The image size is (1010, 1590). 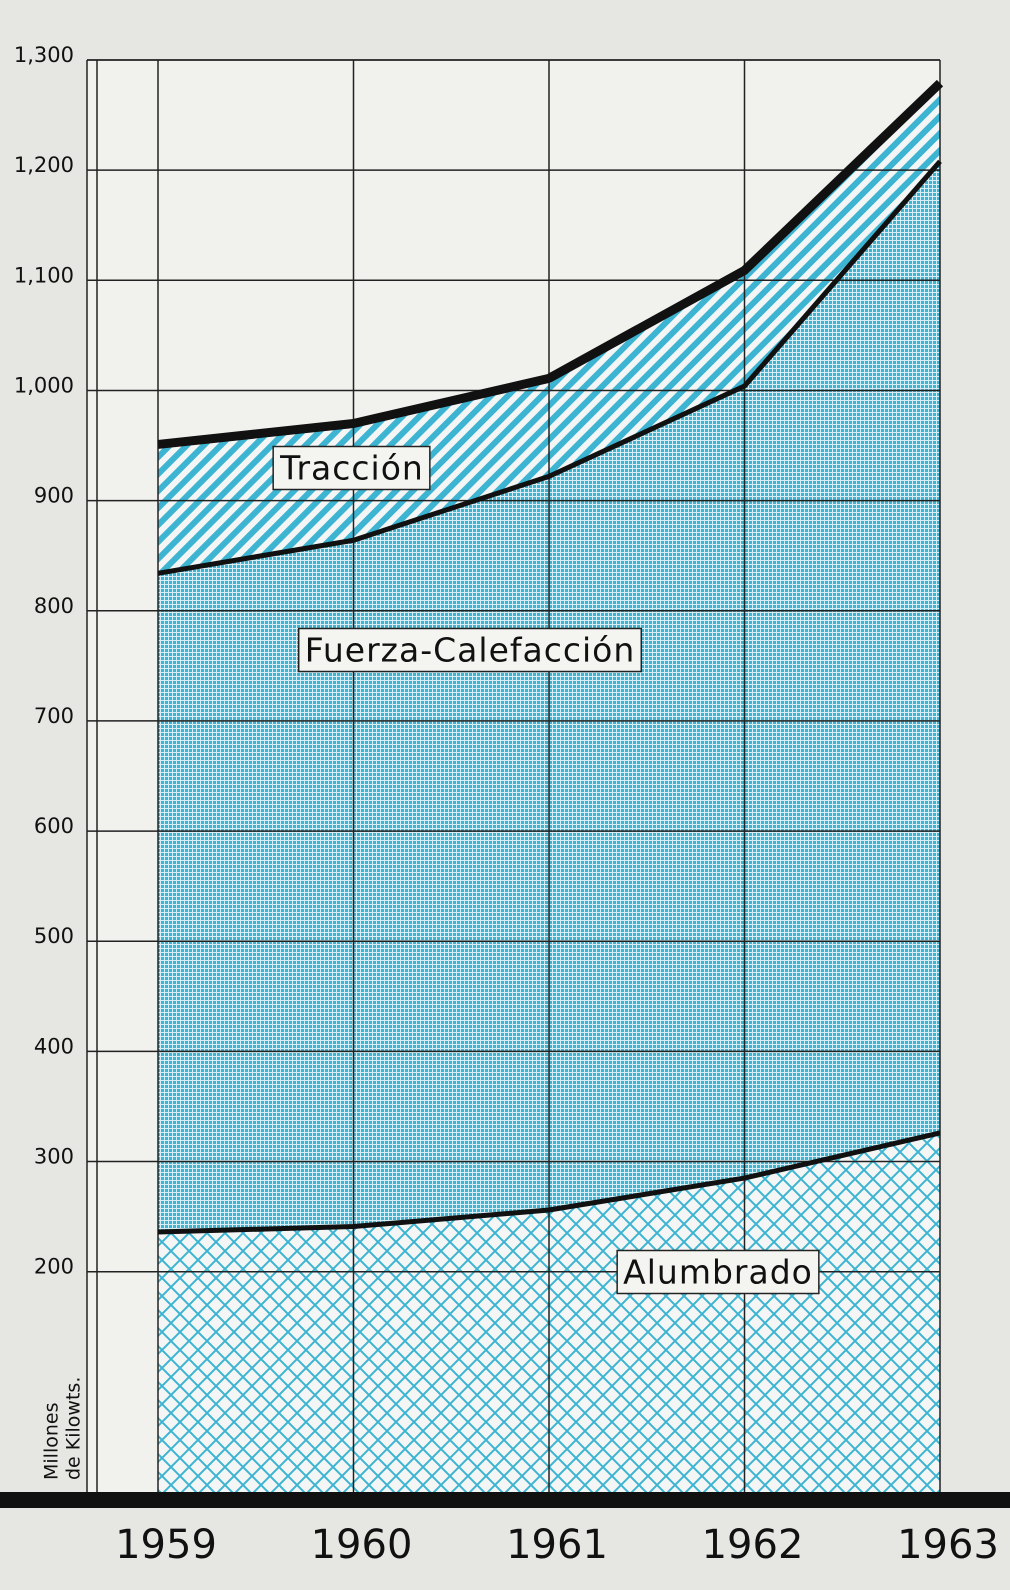 I want to click on x-tick-label: 1963, so click(x=948, y=1545).